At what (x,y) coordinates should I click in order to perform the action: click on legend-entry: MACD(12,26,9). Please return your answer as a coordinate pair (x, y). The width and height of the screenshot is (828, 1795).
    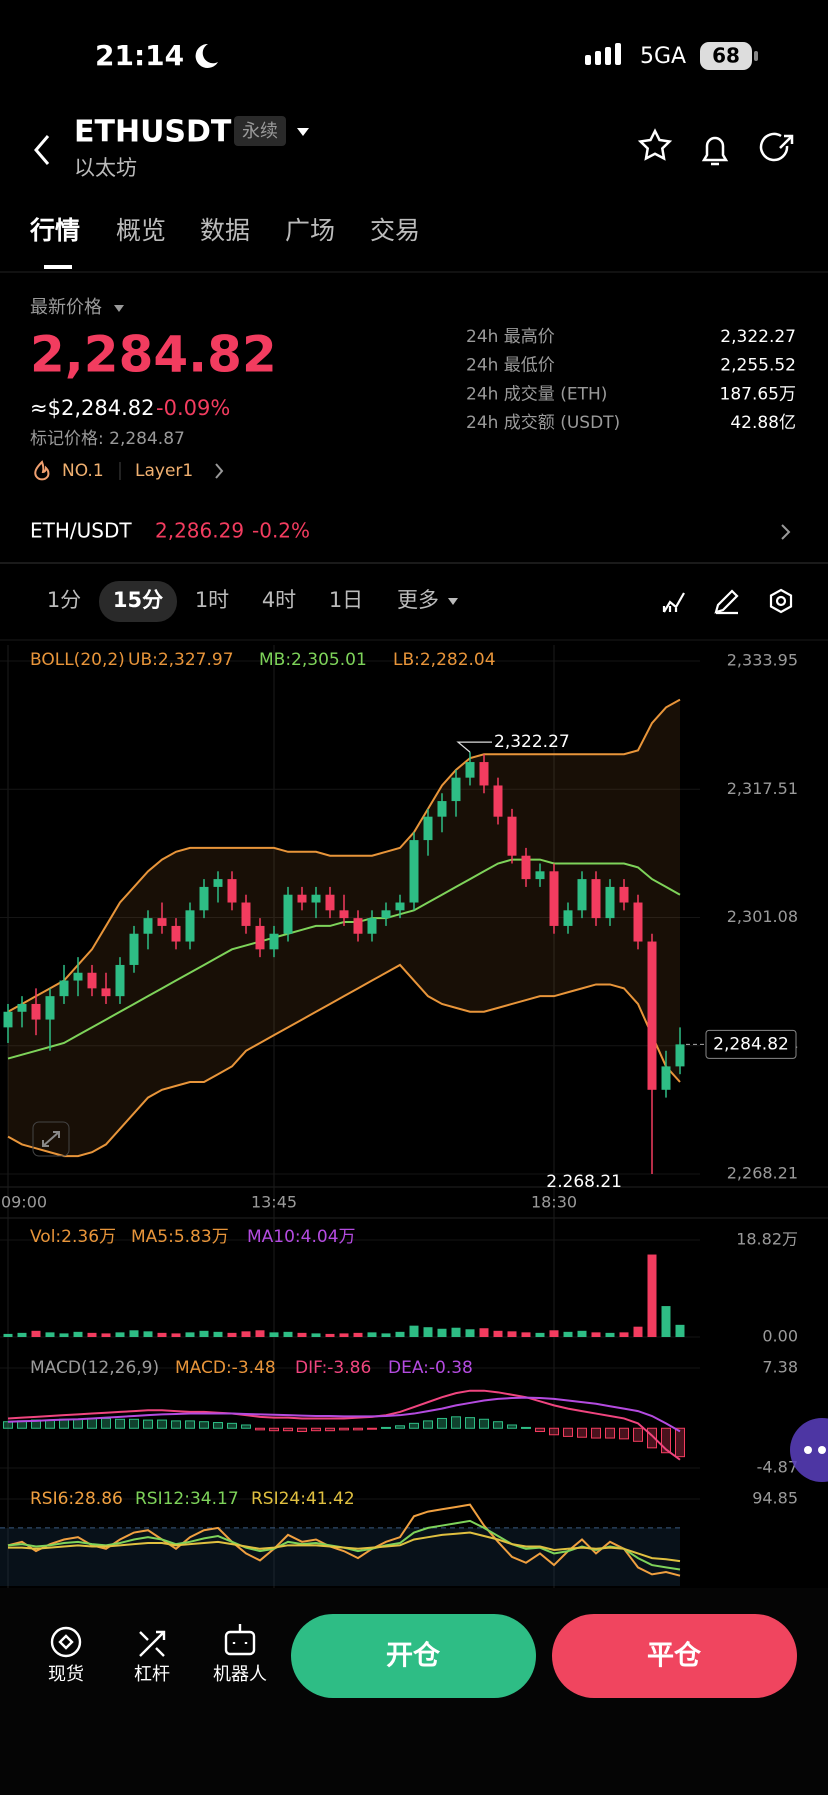
    Looking at the image, I should click on (94, 1368).